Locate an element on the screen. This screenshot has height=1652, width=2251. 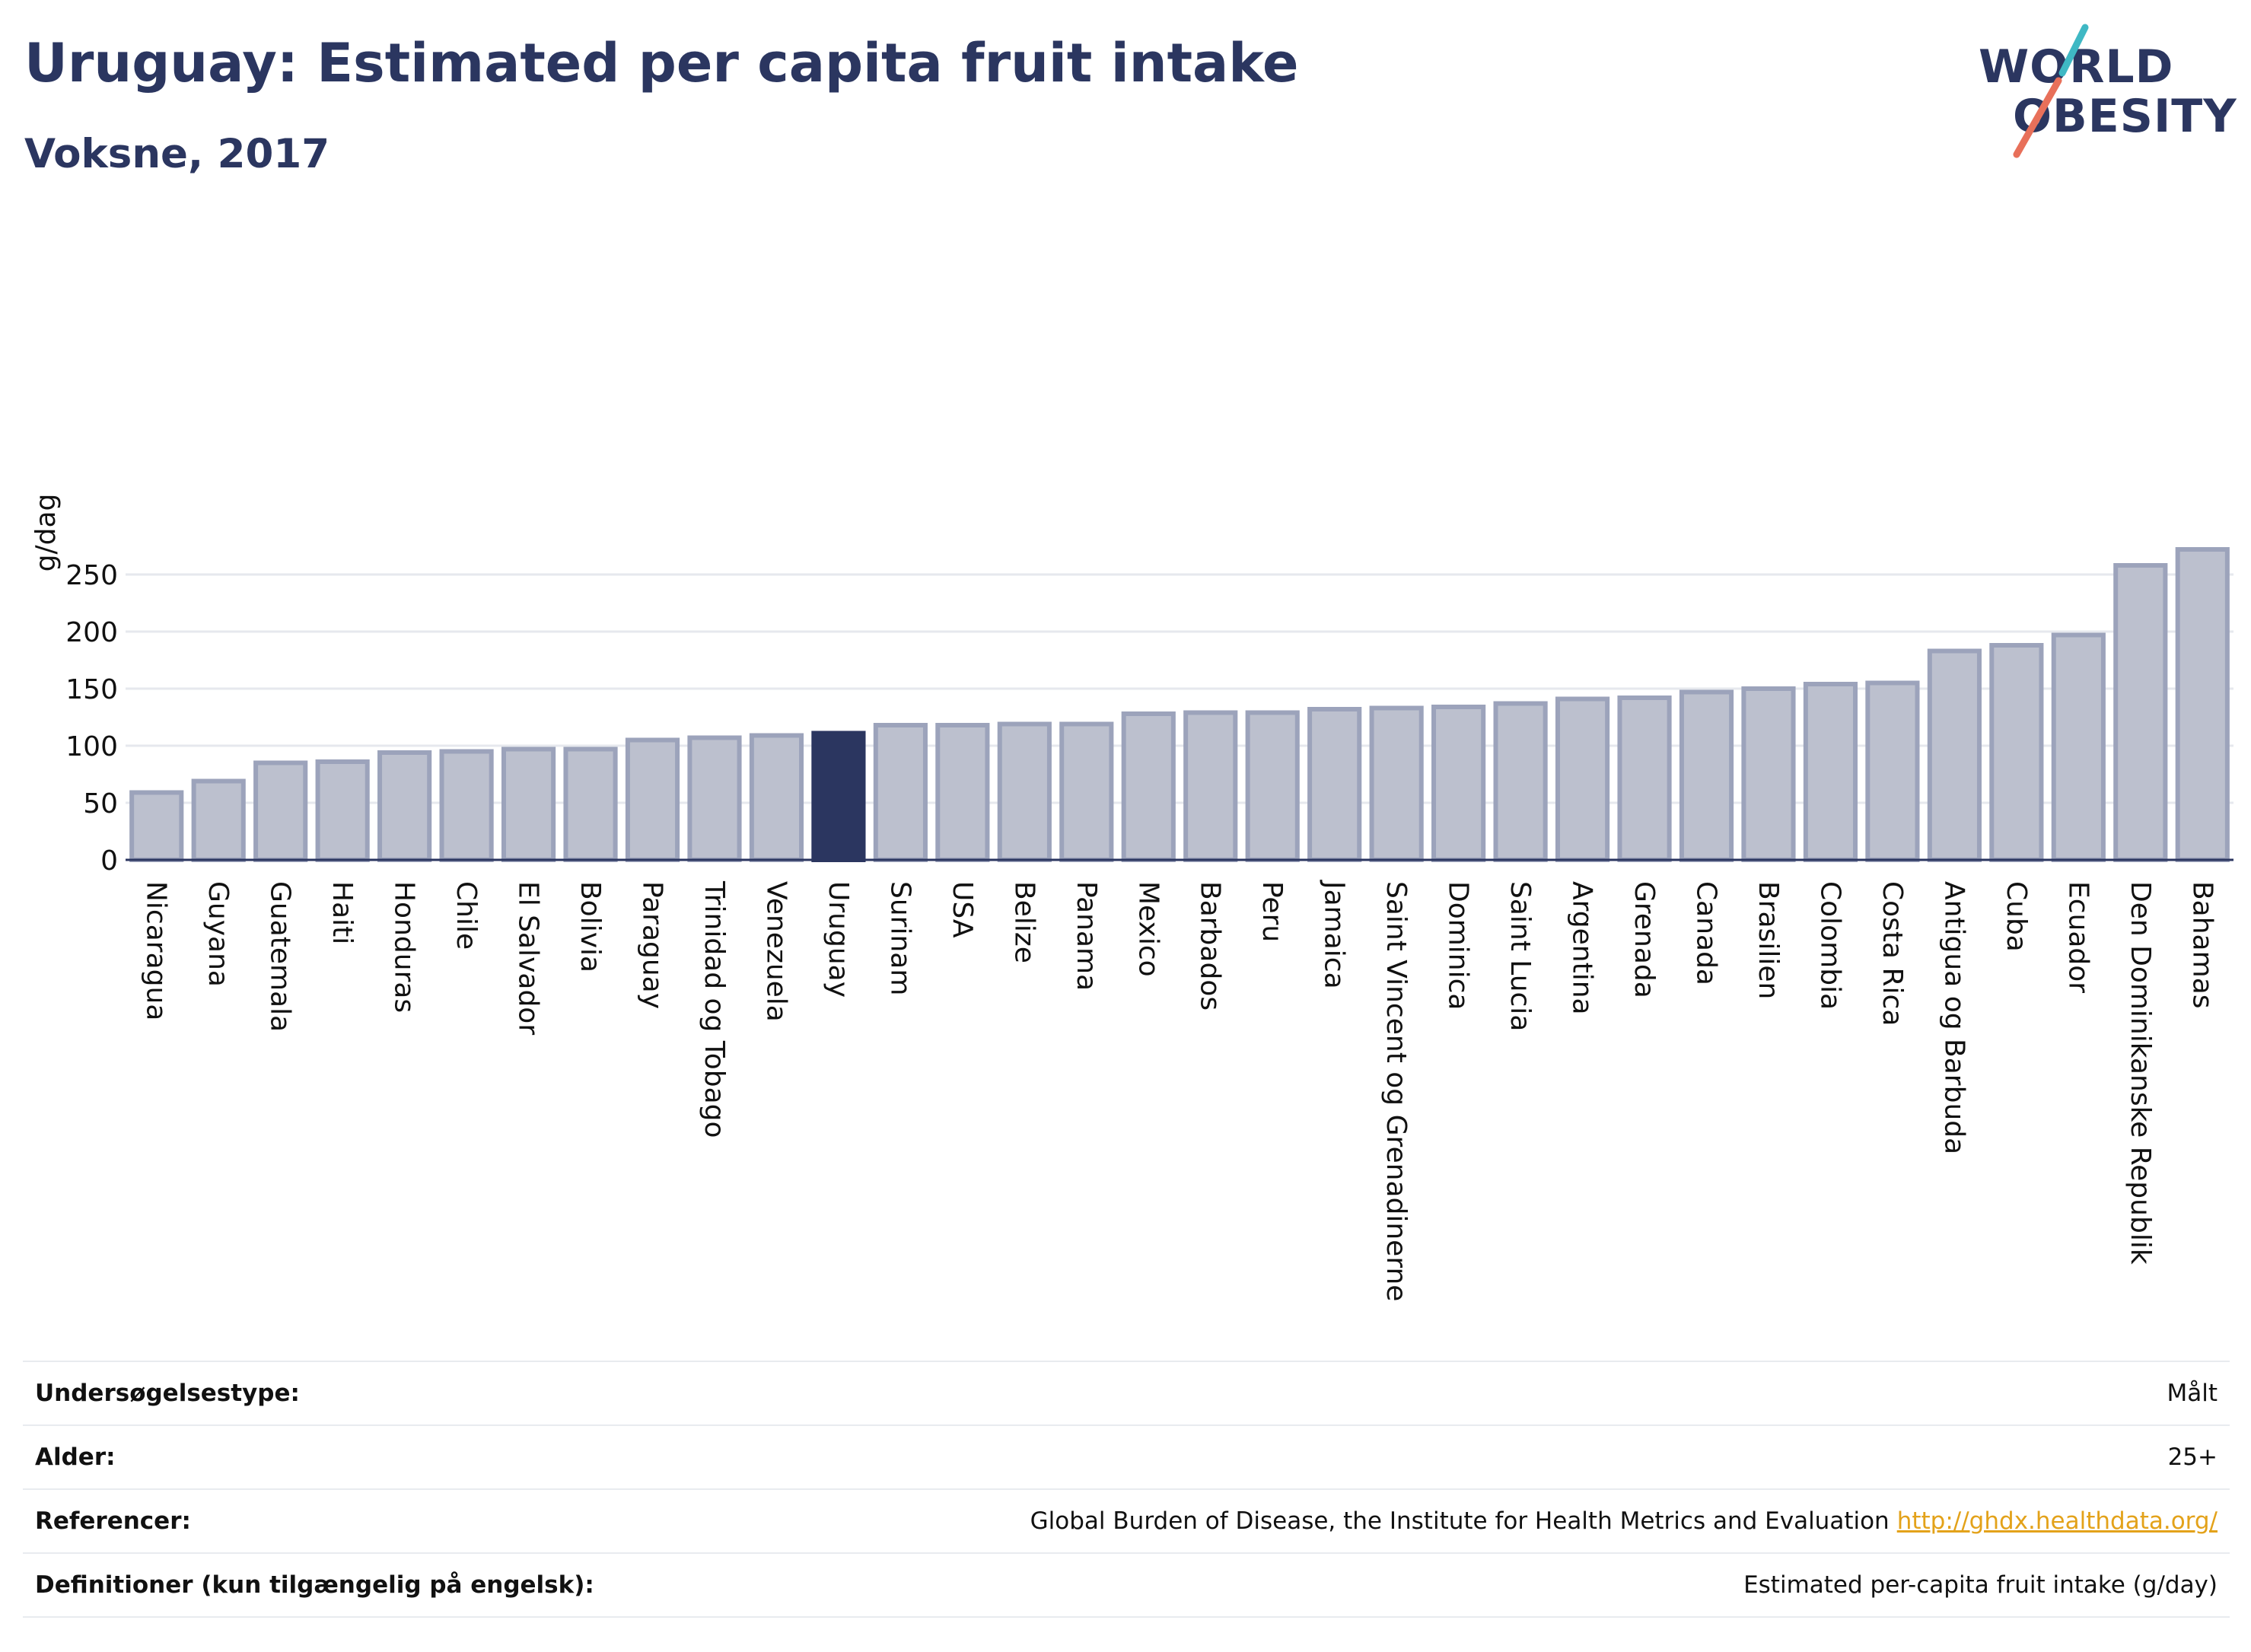
x-tick-label: USA is located at coordinates (962, 909).